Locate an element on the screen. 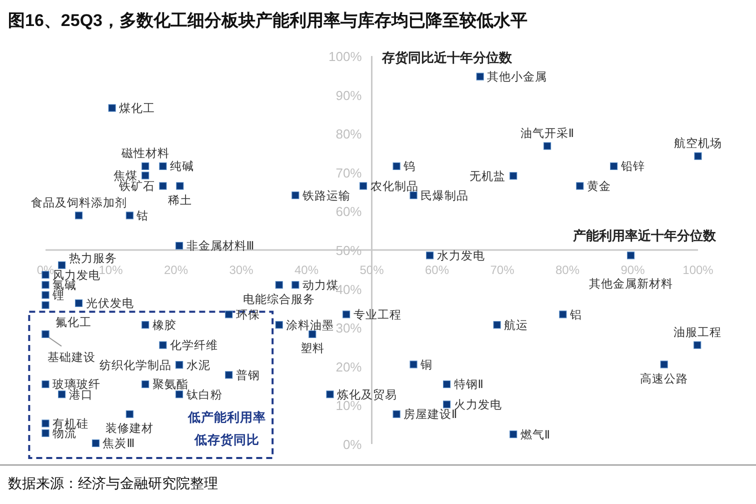  series-label: 锂 is located at coordinates (58, 295).